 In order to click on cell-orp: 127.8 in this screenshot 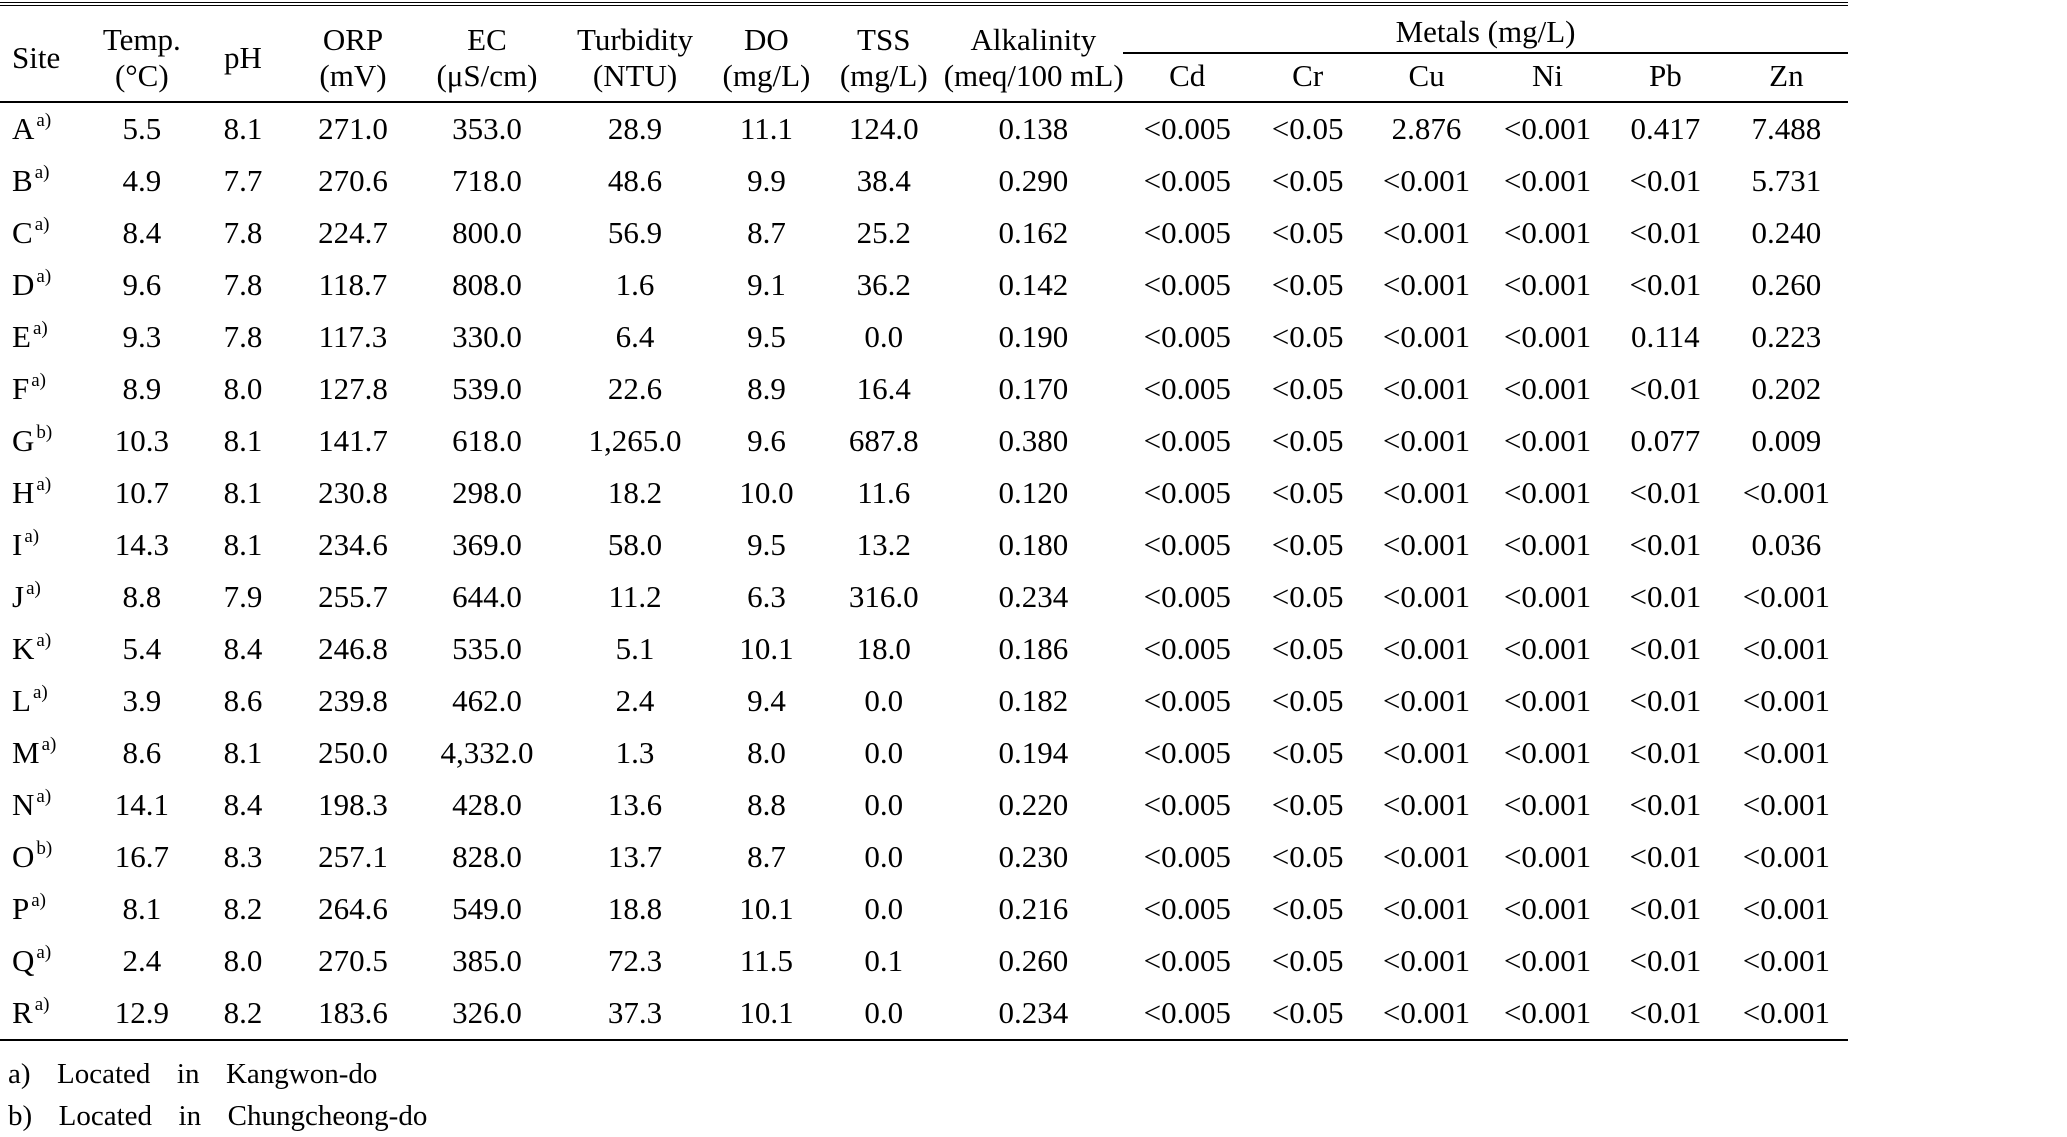, I will do `click(353, 389)`.